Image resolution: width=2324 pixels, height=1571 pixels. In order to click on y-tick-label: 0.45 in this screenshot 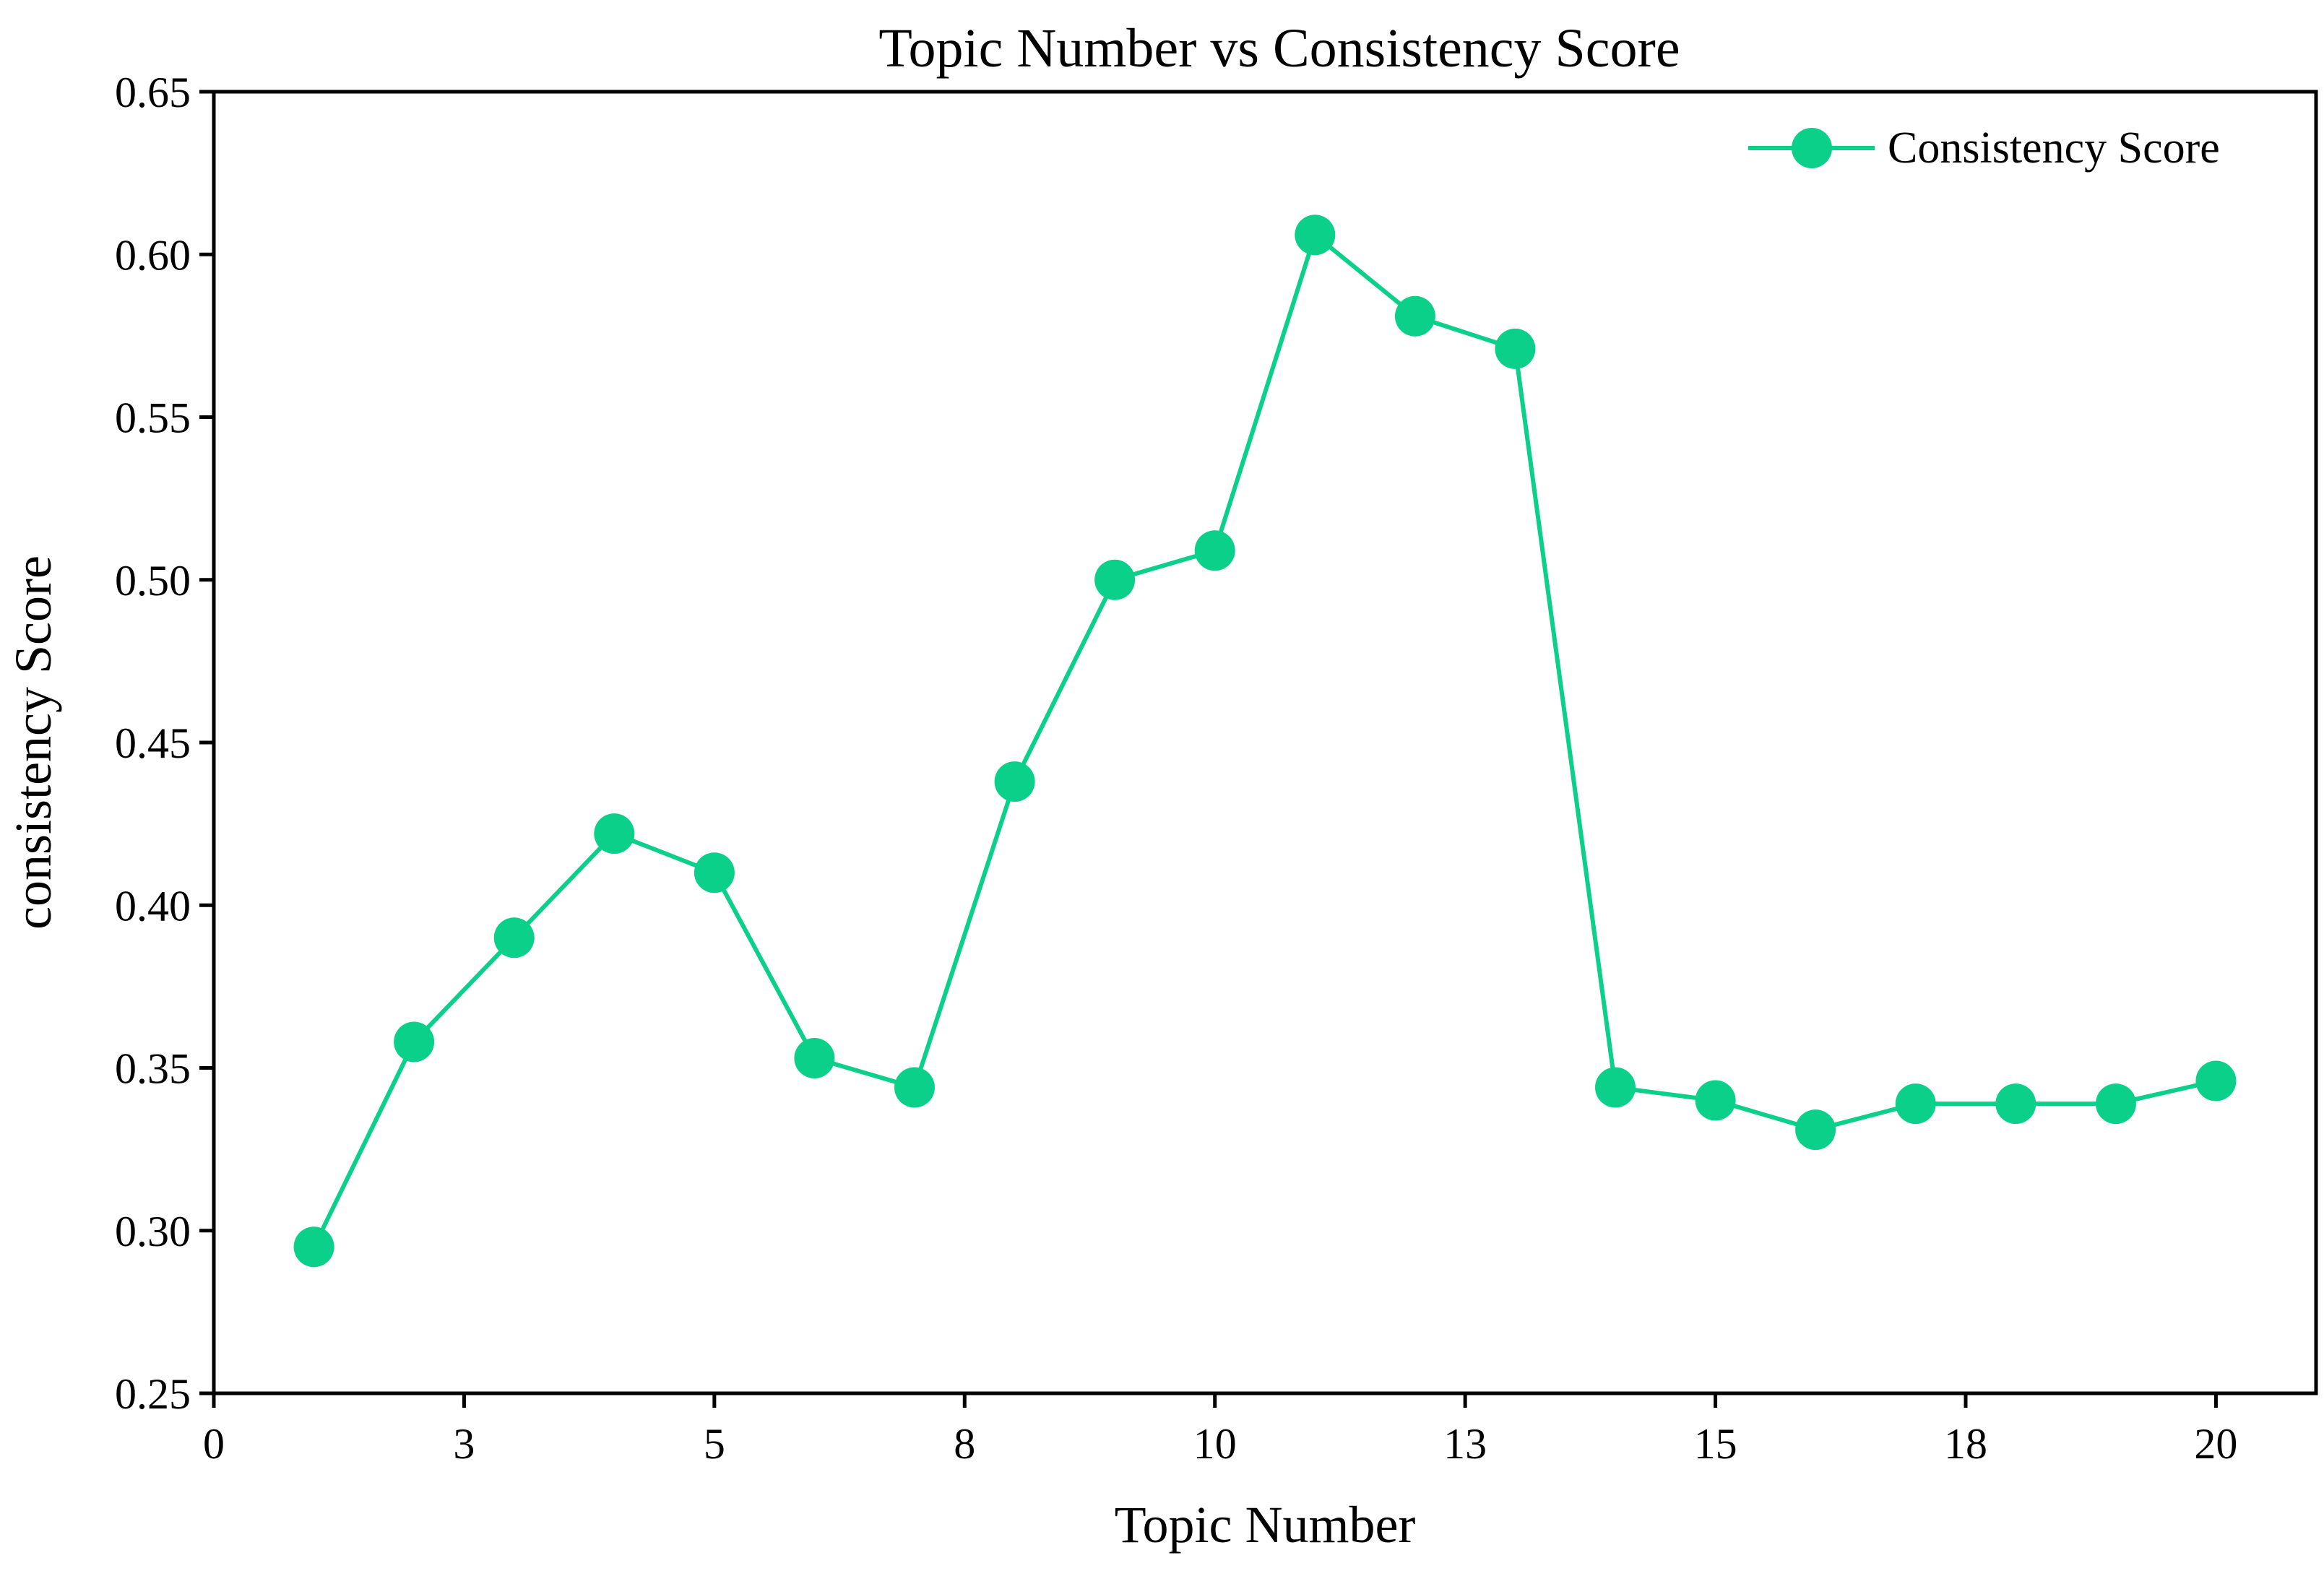, I will do `click(153, 743)`.